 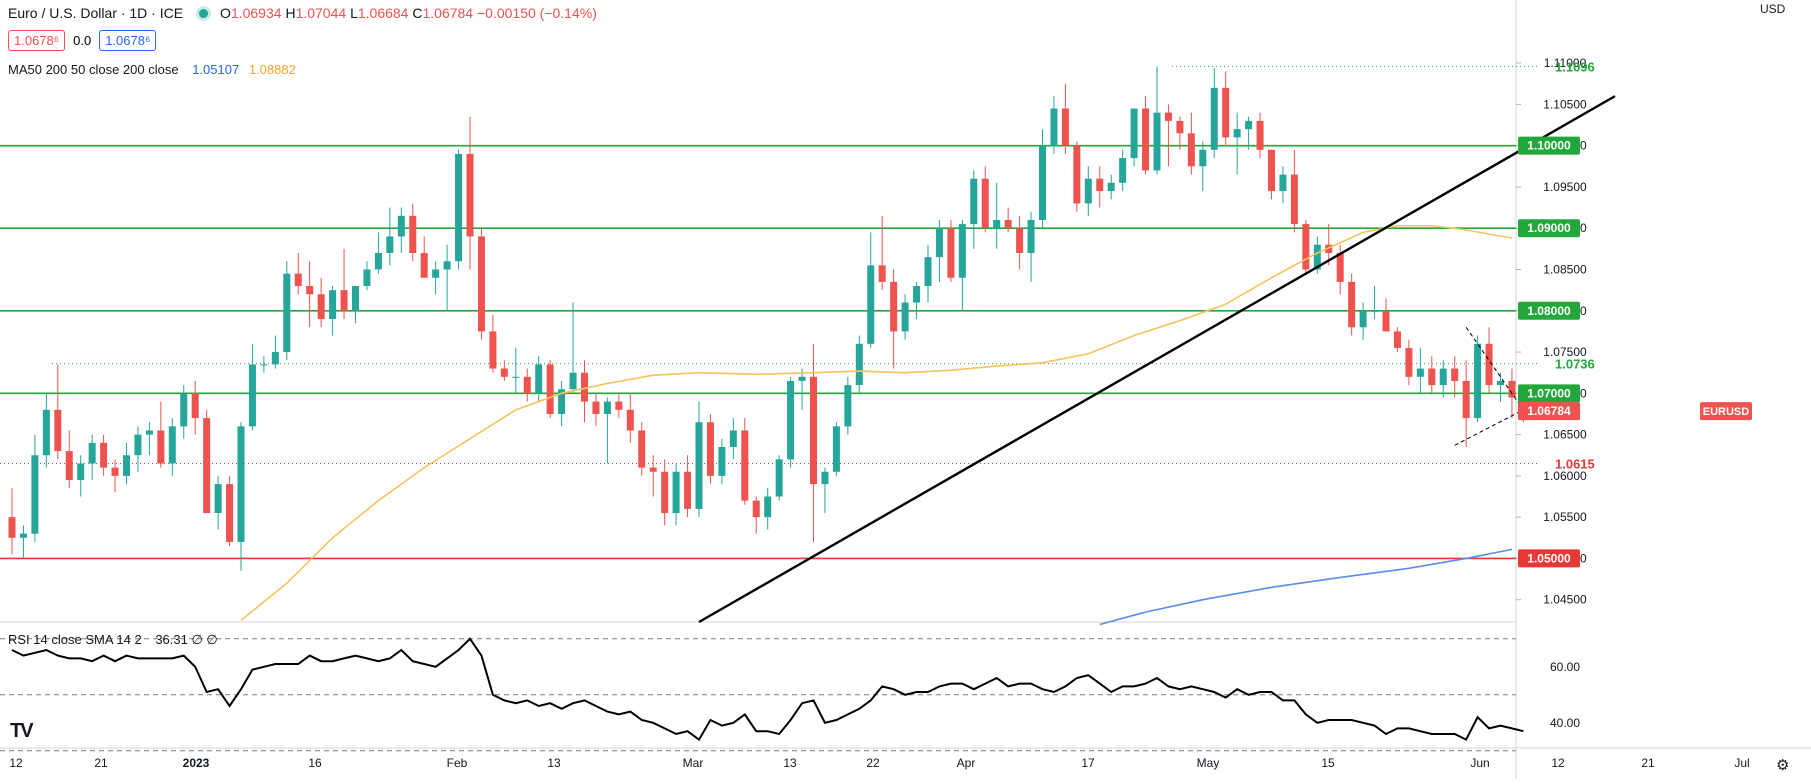 I want to click on x-tick-label: May, so click(x=1208, y=763).